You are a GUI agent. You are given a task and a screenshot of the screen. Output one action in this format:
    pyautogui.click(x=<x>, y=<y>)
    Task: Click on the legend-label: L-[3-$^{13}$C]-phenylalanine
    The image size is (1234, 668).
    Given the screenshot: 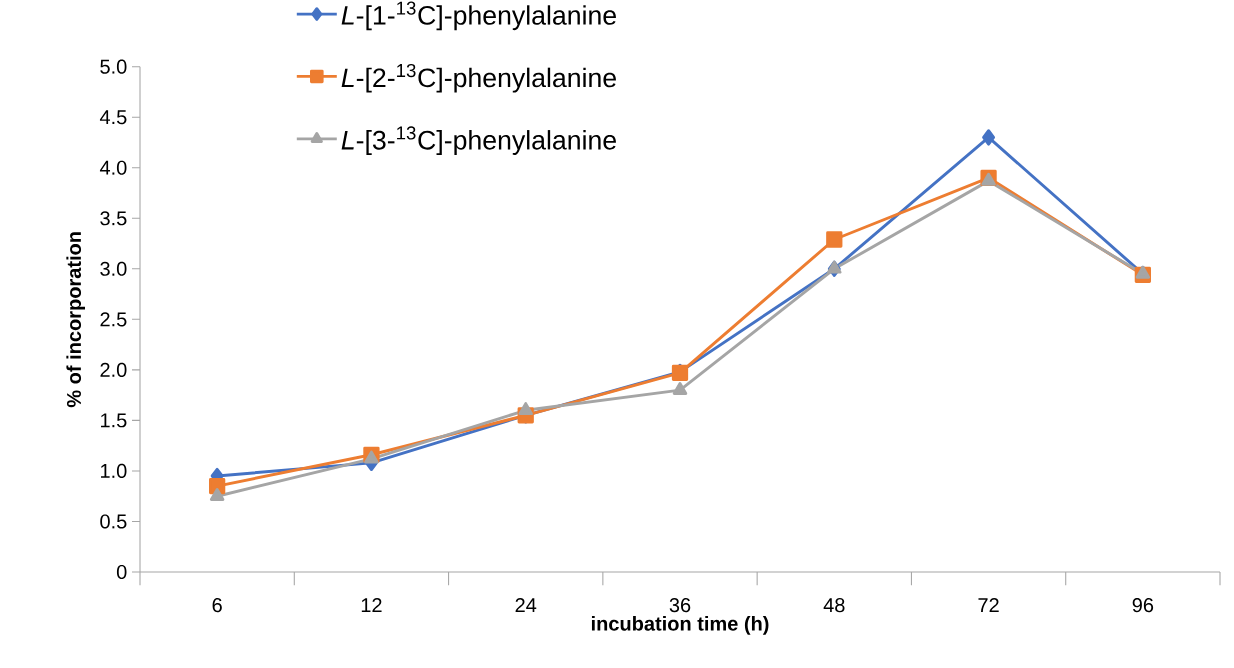 What is the action you would take?
    pyautogui.click(x=478, y=140)
    